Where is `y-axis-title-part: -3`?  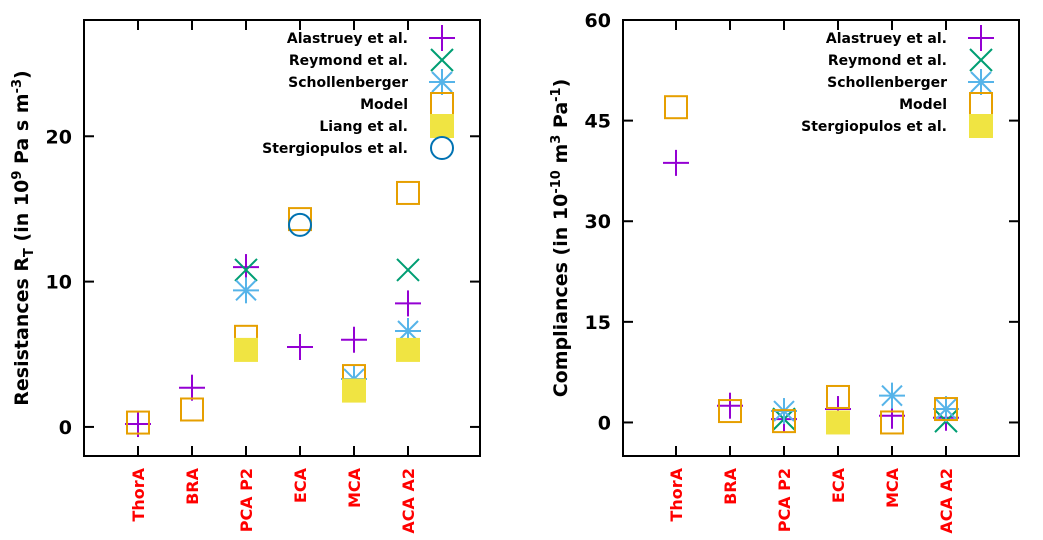
y-axis-title-part: -3 is located at coordinates (17, 86).